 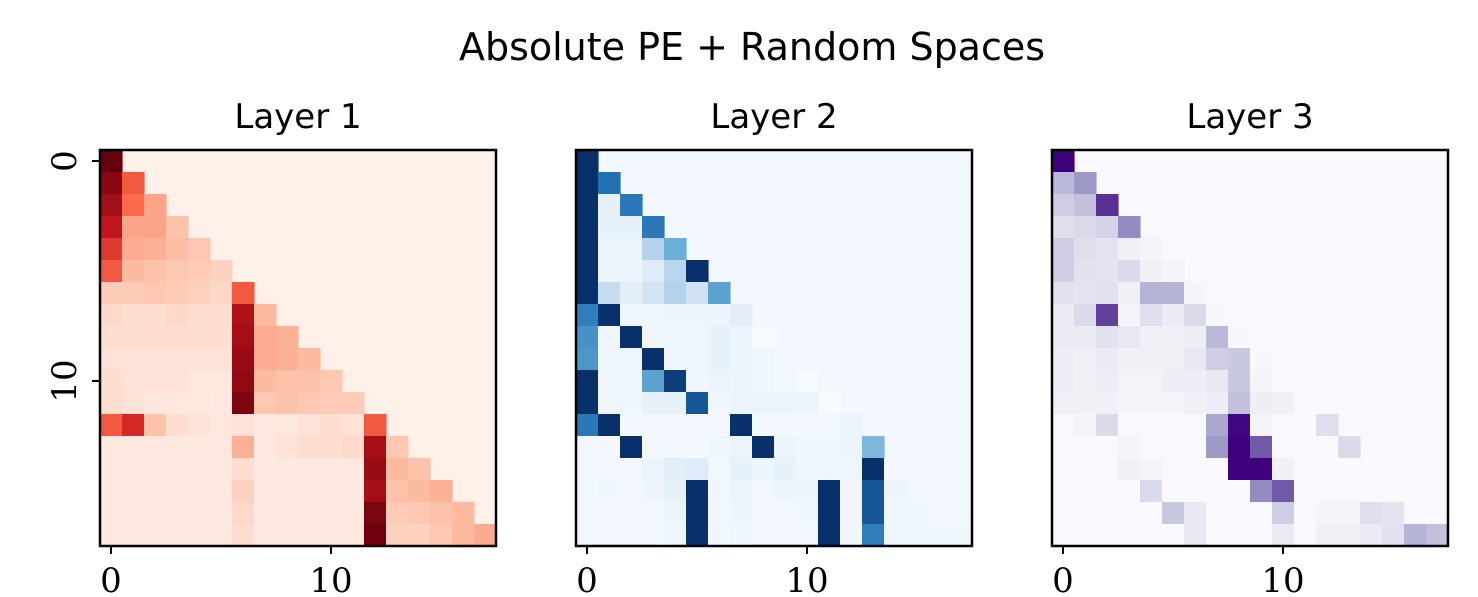 I want to click on panel-title: Layer 3, so click(x=1249, y=117).